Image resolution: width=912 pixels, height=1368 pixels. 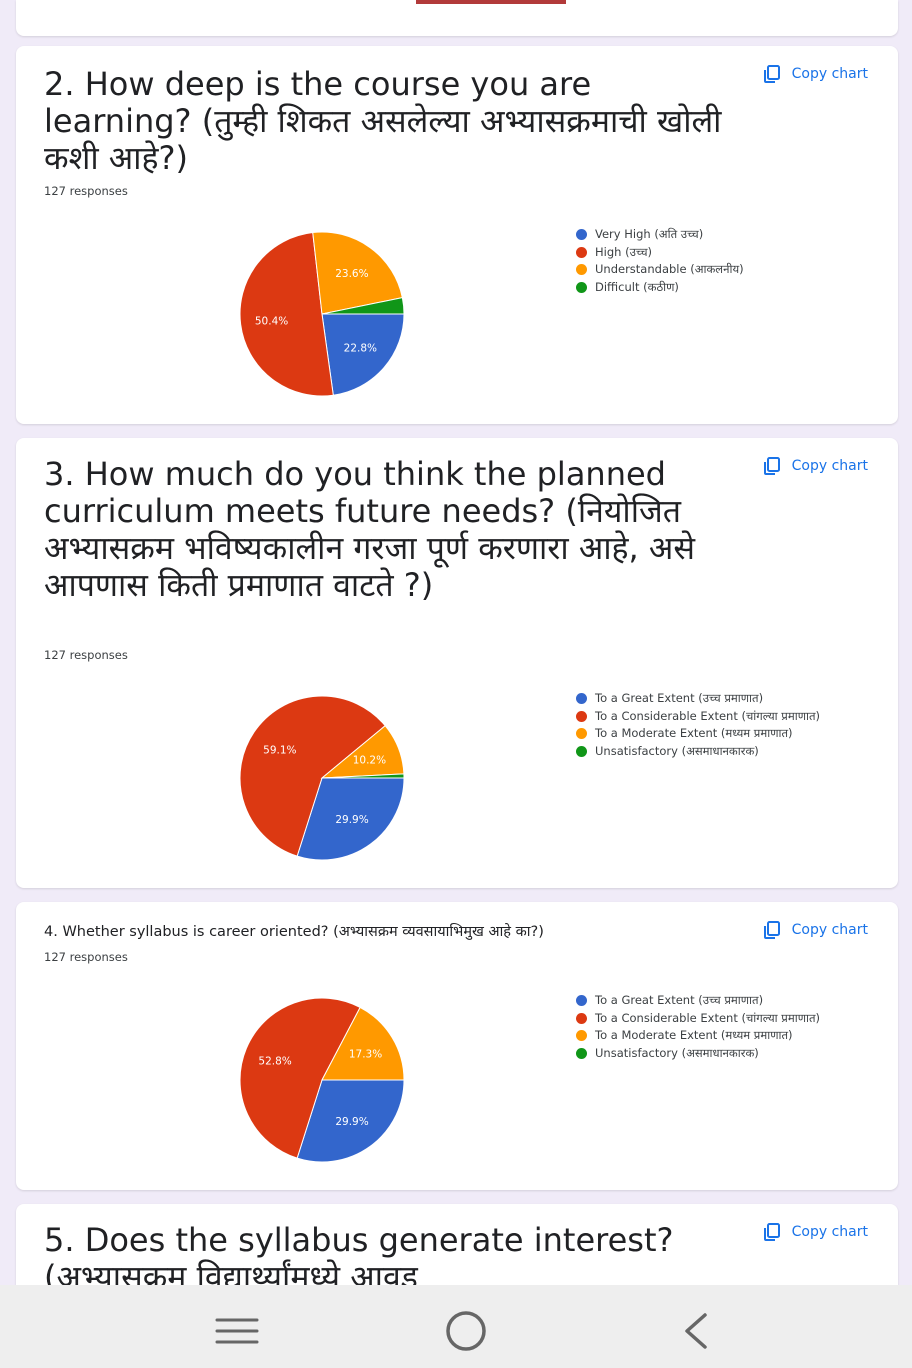 I want to click on home-button, so click(x=466, y=1331).